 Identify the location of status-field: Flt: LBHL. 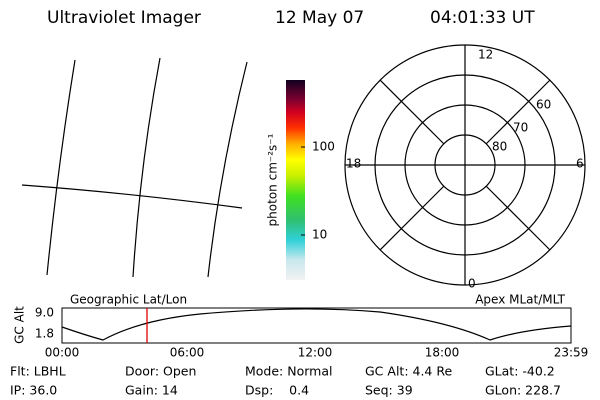
(38, 371).